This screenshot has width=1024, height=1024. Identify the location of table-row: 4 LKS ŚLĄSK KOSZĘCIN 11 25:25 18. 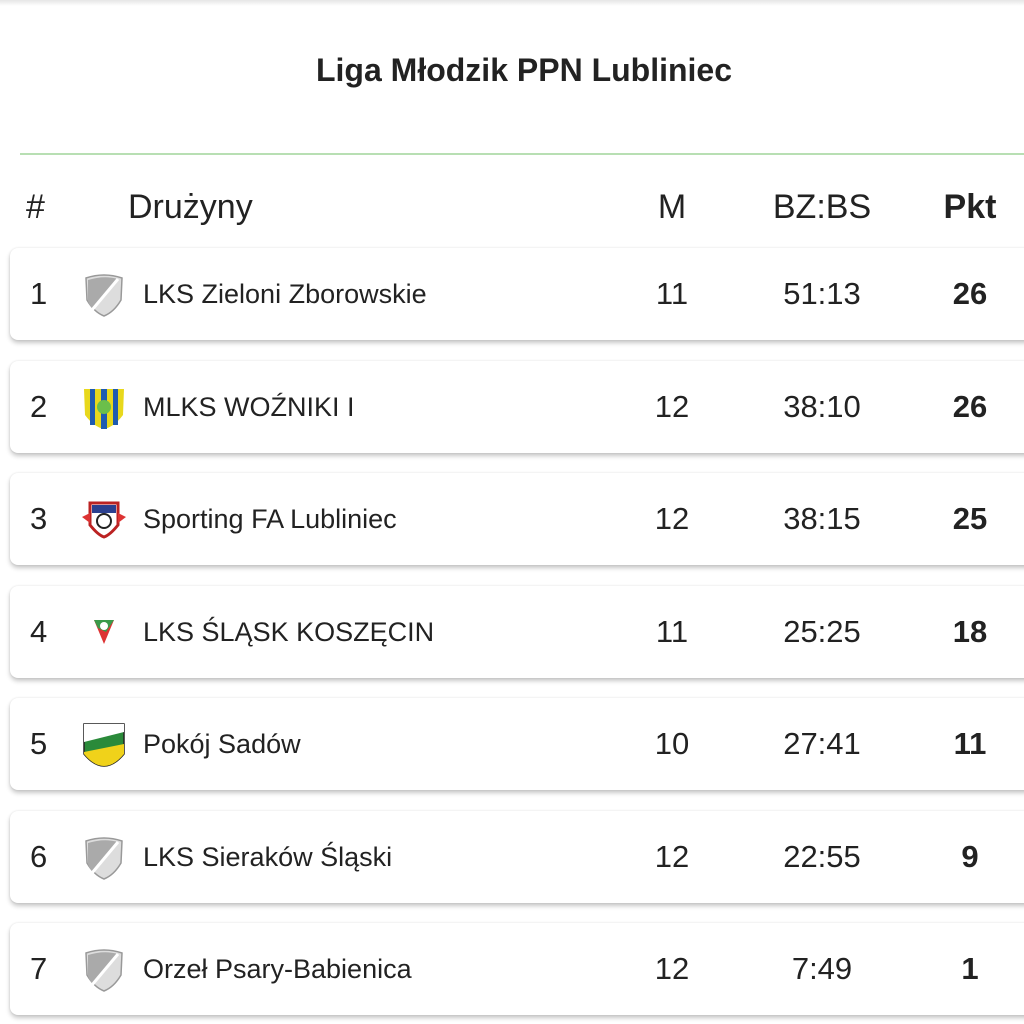
(517, 631).